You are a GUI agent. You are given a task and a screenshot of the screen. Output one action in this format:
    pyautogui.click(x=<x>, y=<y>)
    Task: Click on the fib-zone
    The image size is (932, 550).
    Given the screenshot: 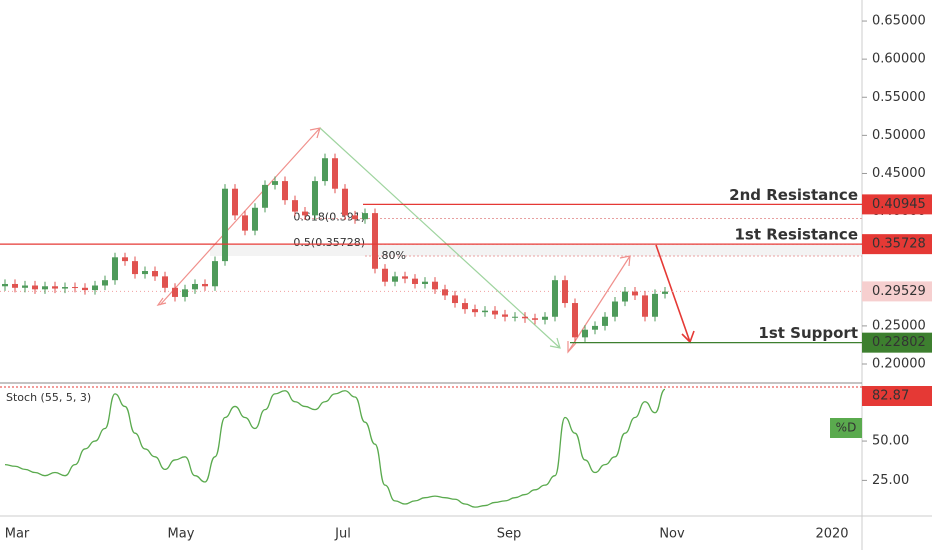 What is the action you would take?
    pyautogui.click(x=536, y=250)
    